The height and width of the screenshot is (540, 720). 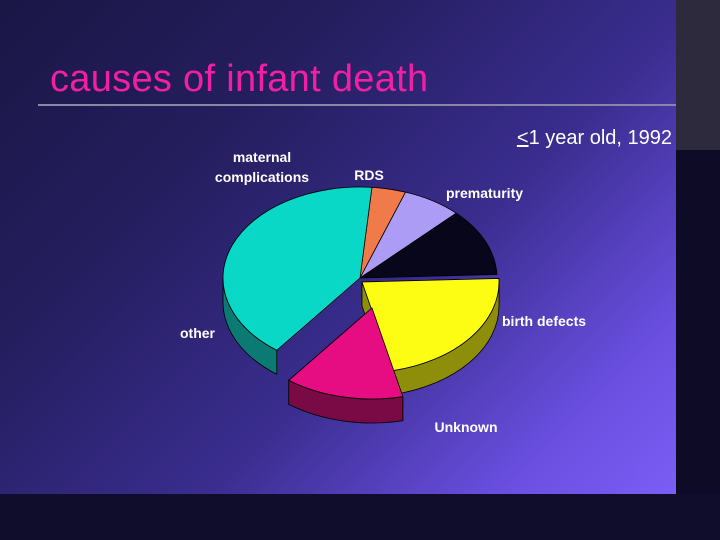 What do you see at coordinates (369, 175) in the screenshot?
I see `pie-label-rds: RDS` at bounding box center [369, 175].